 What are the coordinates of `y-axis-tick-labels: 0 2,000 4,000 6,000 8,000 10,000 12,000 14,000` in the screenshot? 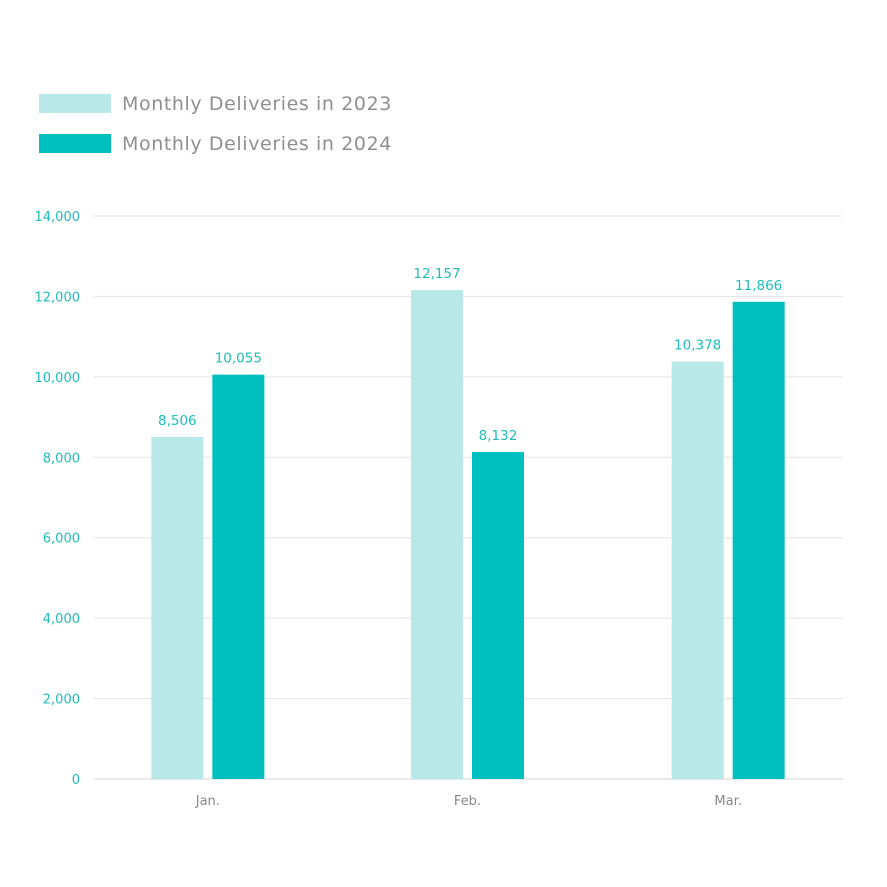 It's located at (58, 499).